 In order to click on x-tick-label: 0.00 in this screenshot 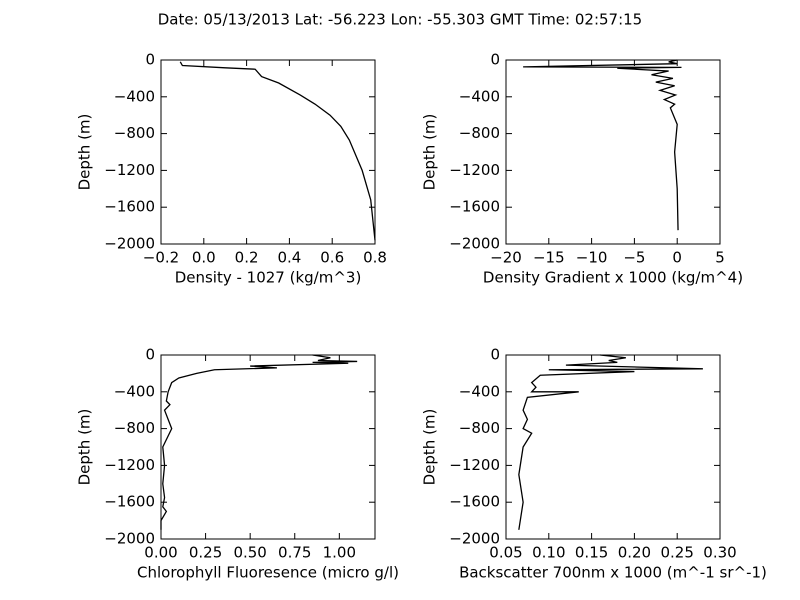, I will do `click(160, 553)`.